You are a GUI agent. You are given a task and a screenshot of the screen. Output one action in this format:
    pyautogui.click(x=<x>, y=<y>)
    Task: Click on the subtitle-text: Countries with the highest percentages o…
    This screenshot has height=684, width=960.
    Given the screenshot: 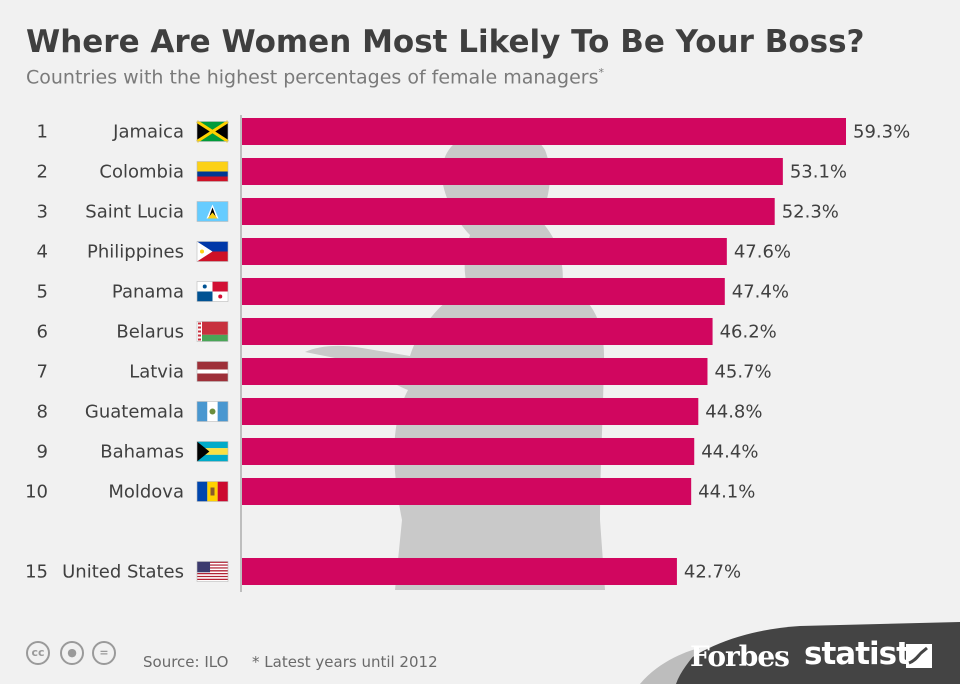 What is the action you would take?
    pyautogui.click(x=312, y=77)
    